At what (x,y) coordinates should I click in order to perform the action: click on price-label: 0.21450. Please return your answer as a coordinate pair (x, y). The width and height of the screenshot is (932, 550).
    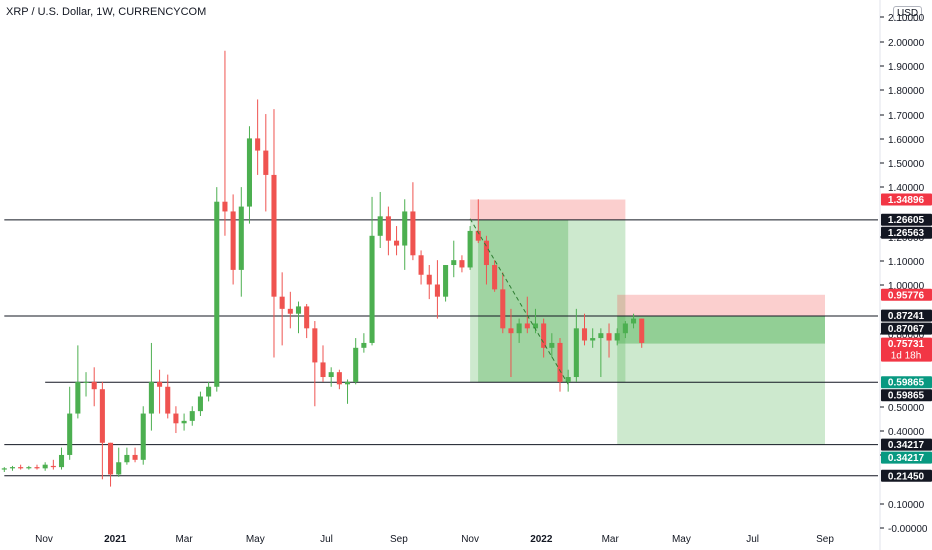
    Looking at the image, I should click on (906, 476).